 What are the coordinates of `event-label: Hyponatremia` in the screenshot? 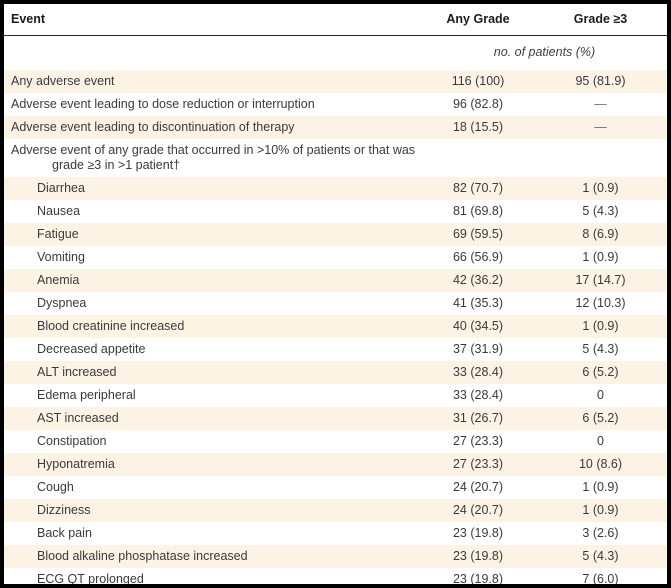 It's located at (76, 464).